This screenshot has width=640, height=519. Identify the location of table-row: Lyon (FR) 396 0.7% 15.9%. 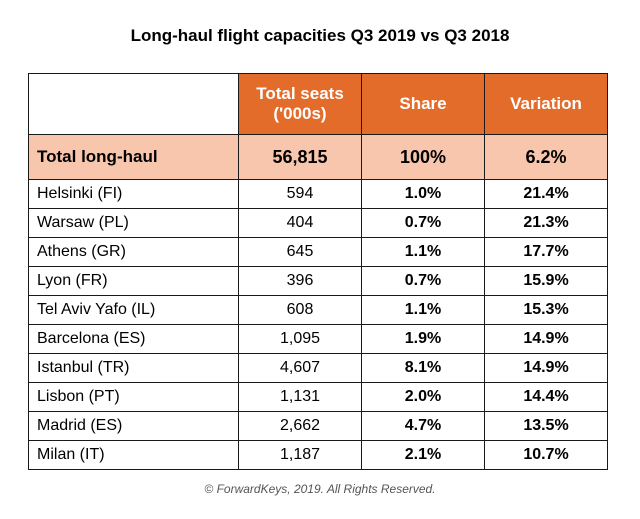
(318, 281).